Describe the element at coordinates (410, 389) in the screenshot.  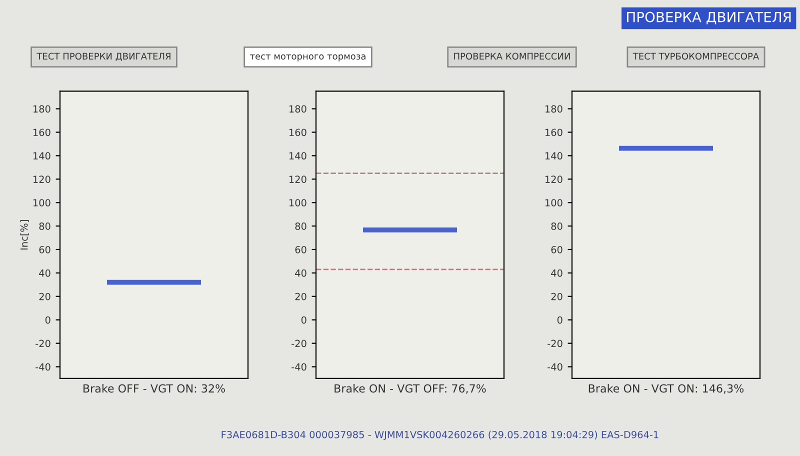
I see `x-axis-title: Brake ON - VGT OFF: 76,7%` at that location.